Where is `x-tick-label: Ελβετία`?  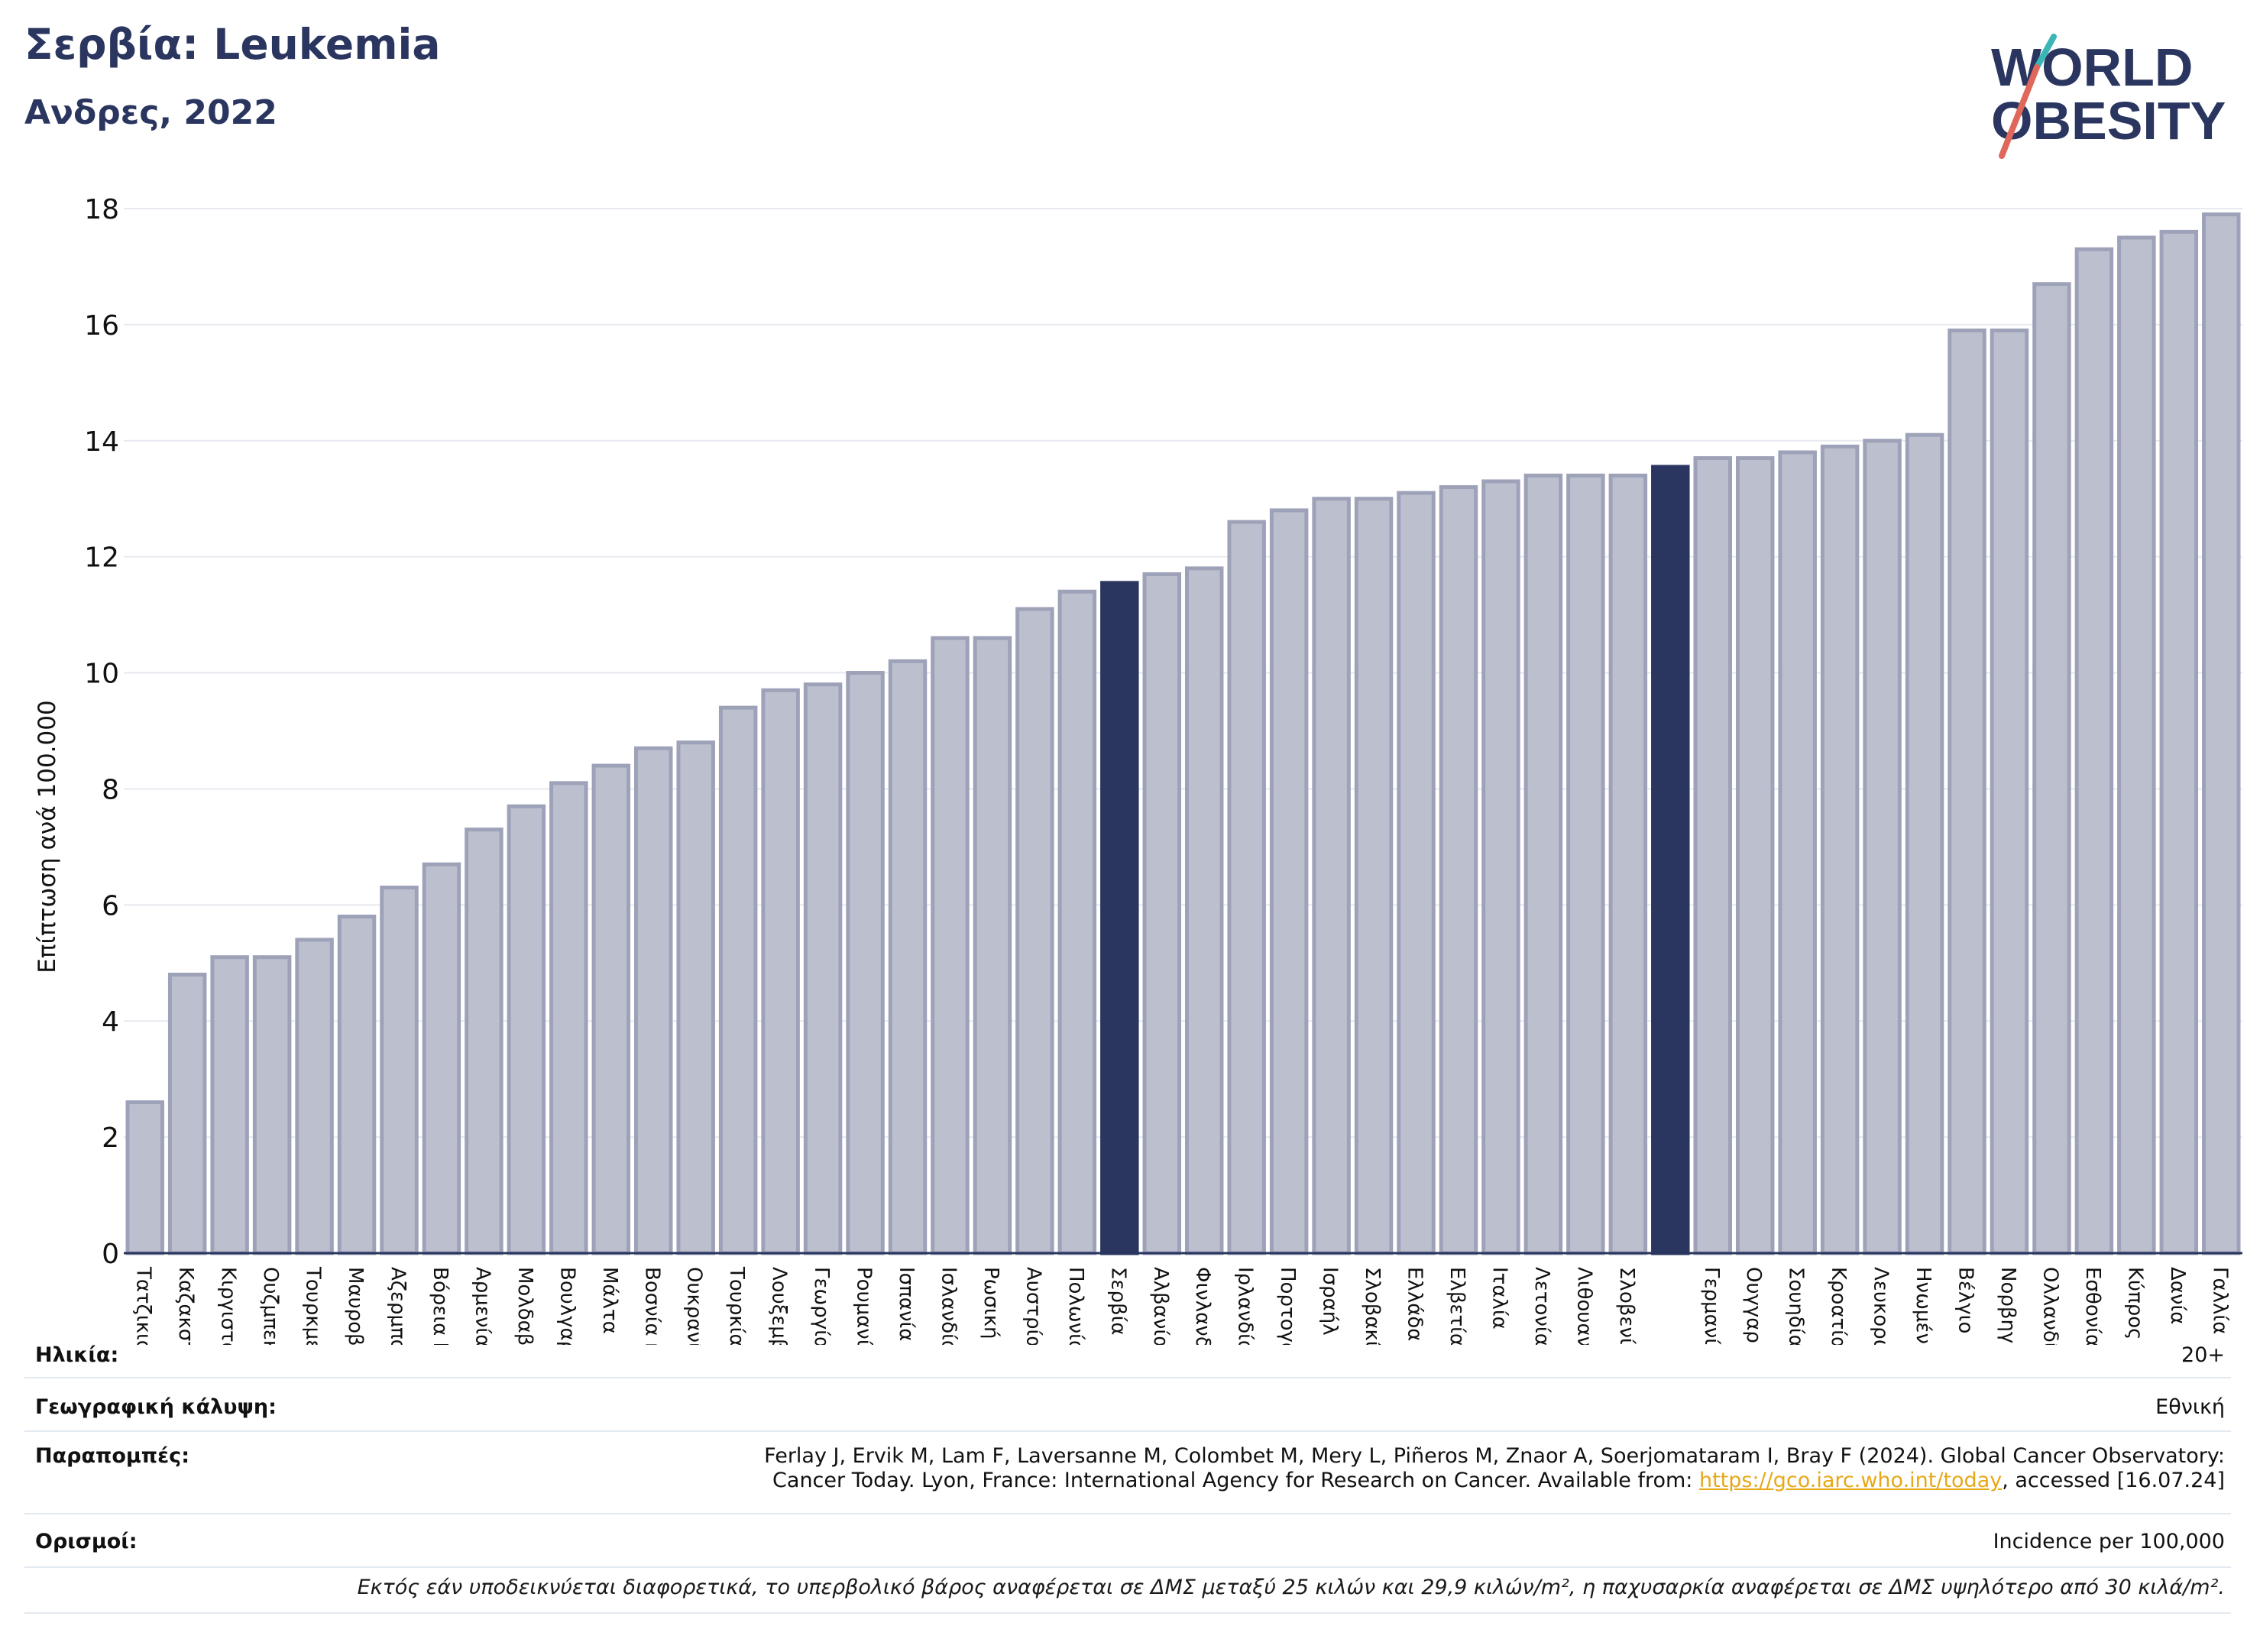
x-tick-label: Ελβετία is located at coordinates (1457, 1306).